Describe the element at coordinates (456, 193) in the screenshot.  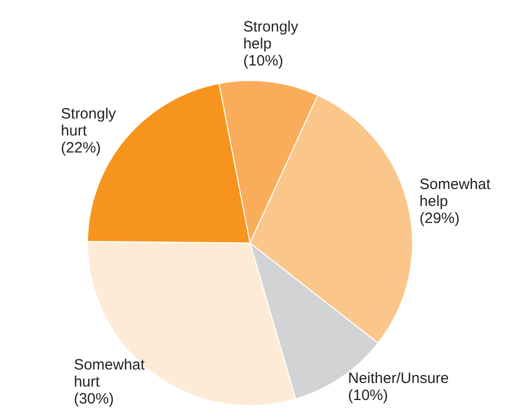
I see `slice-label: Somewhat help` at that location.